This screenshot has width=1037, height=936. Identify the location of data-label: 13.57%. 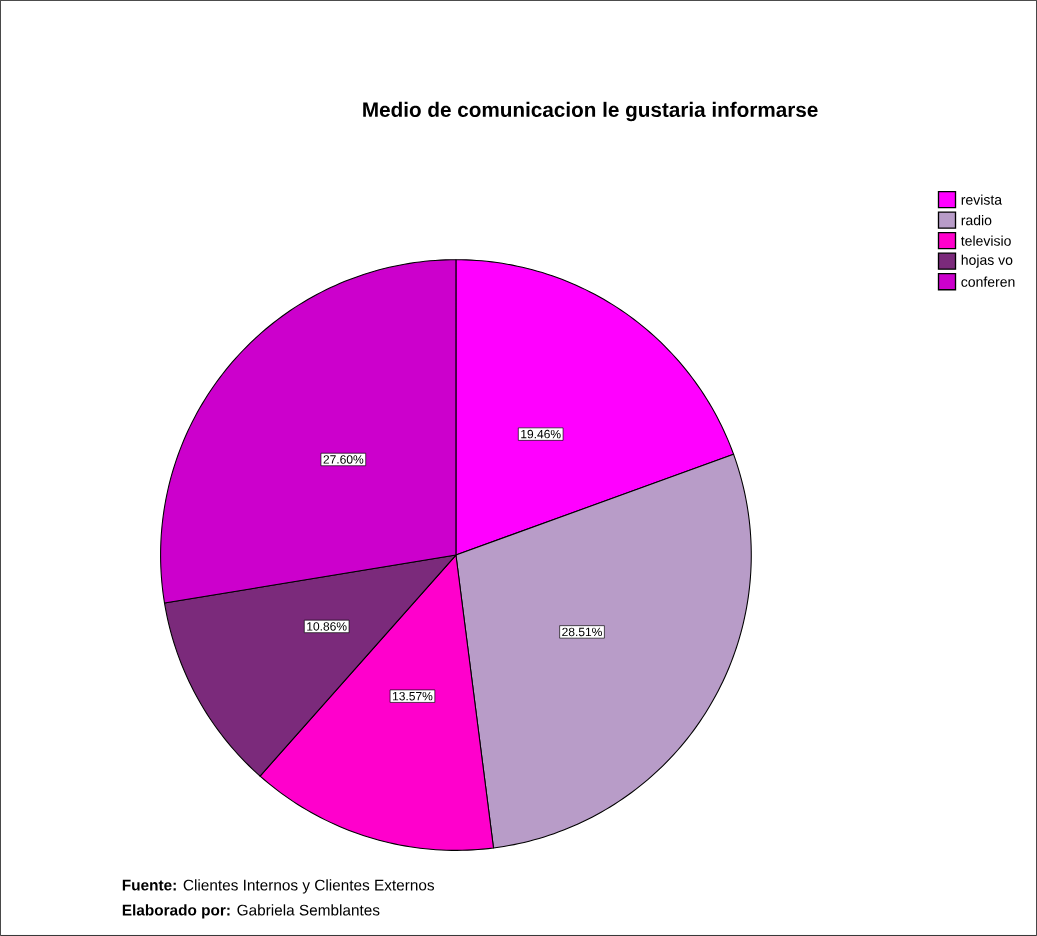
(413, 696).